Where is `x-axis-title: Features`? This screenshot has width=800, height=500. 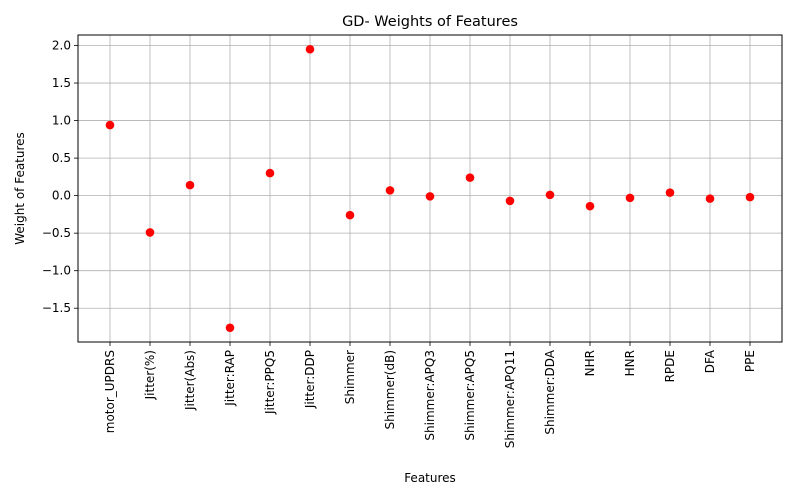 x-axis-title: Features is located at coordinates (430, 478).